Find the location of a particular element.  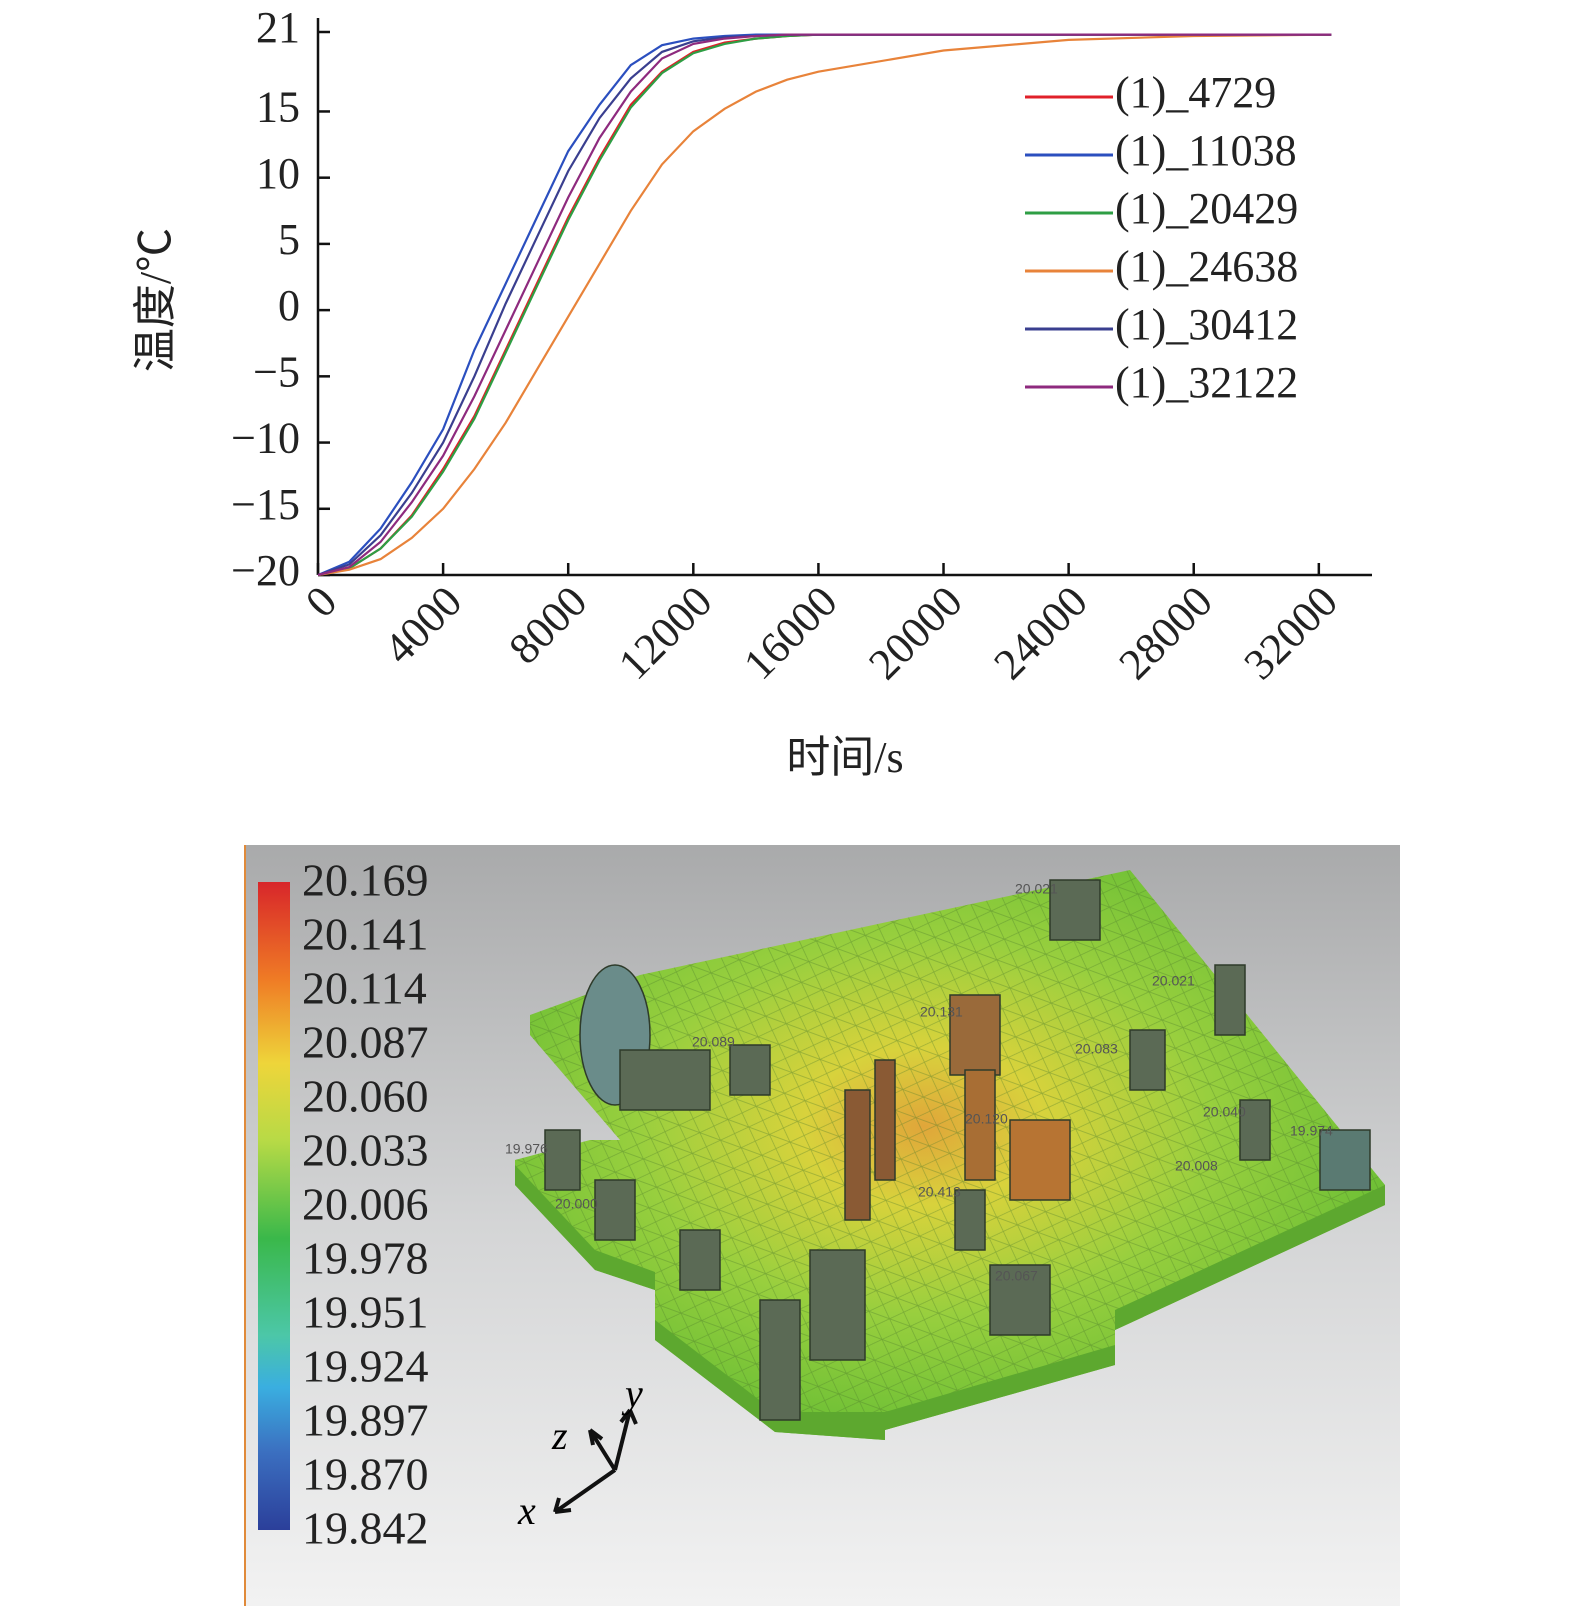

point-label: 20.120 is located at coordinates (986, 1119).